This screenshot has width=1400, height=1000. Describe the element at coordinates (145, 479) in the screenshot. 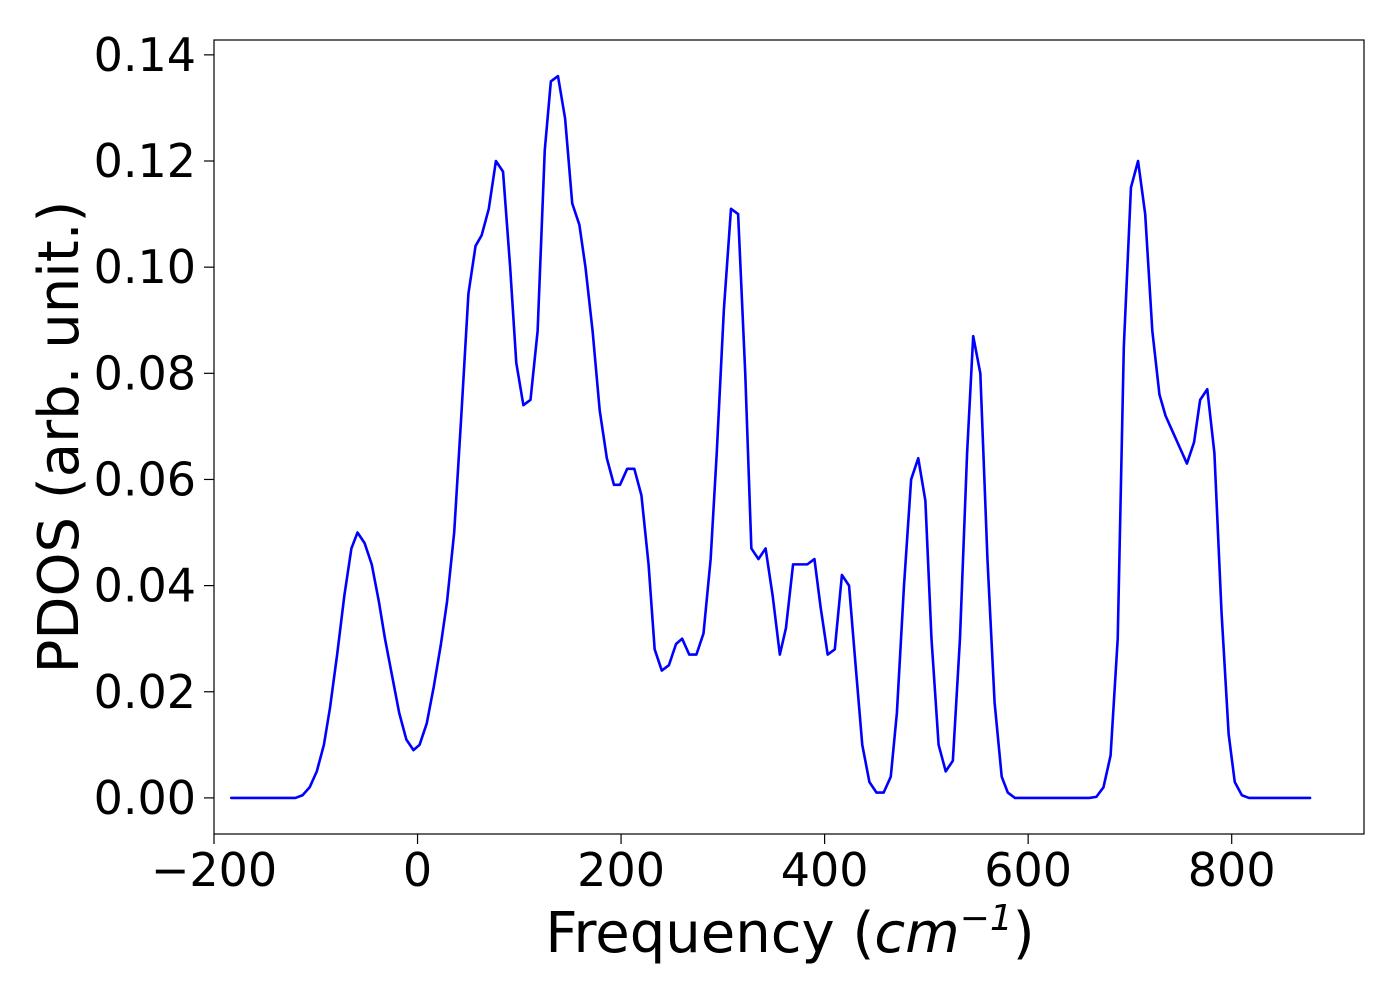

I see `y-tick-label: 0.06` at that location.